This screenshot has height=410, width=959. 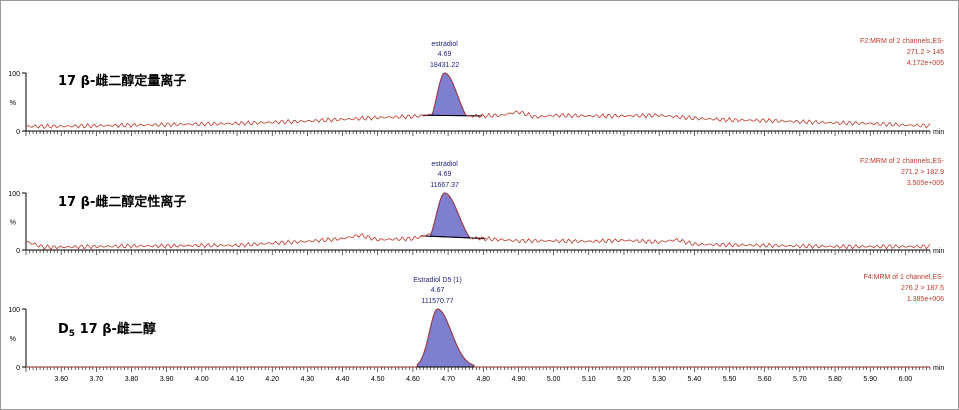 What do you see at coordinates (925, 183) in the screenshot?
I see `panel-2-header-line-3: 3.505e+005` at bounding box center [925, 183].